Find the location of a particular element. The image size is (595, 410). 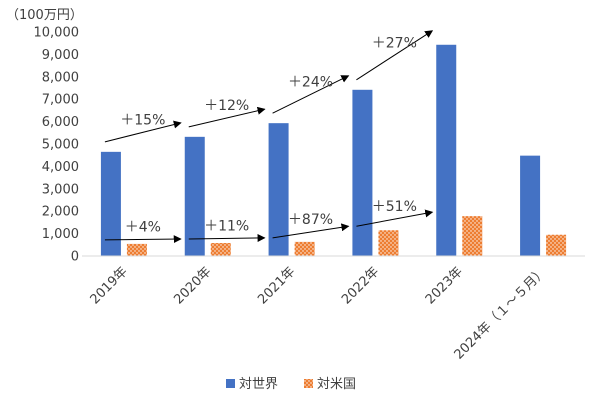

x-tick-label: 2021年 is located at coordinates (276, 285).